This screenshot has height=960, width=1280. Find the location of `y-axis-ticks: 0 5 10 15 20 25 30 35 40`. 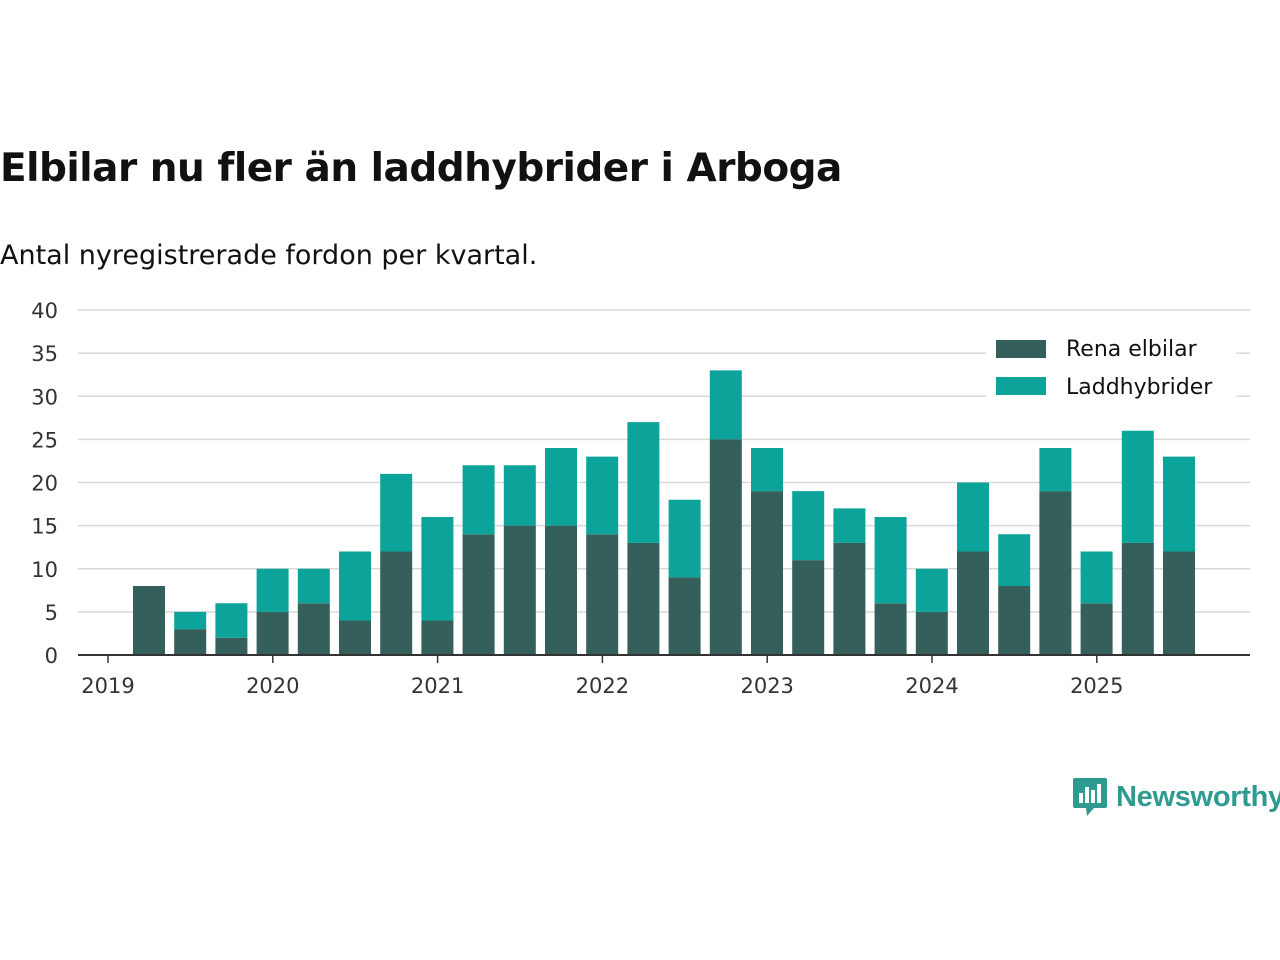

y-axis-ticks: 0 5 10 15 20 25 30 35 40 is located at coordinates (44, 483).